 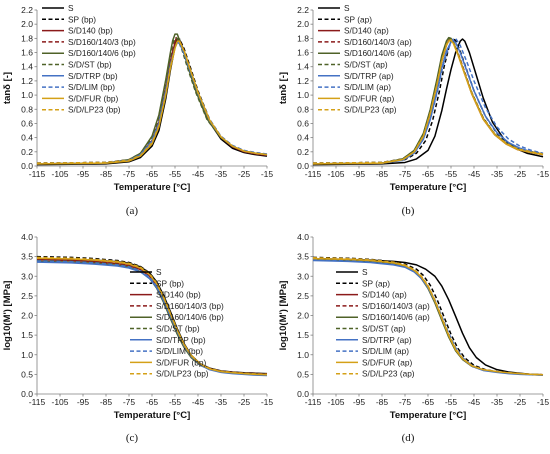 I want to click on y-tick-label: 3.5, so click(x=27, y=257).